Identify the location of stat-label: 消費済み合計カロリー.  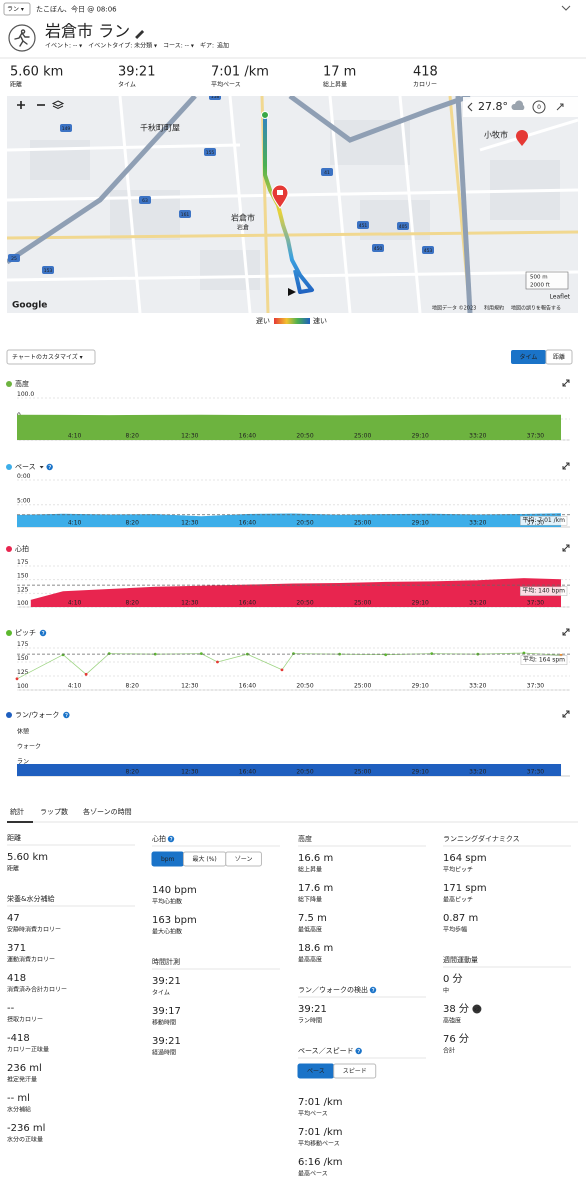
(37, 990).